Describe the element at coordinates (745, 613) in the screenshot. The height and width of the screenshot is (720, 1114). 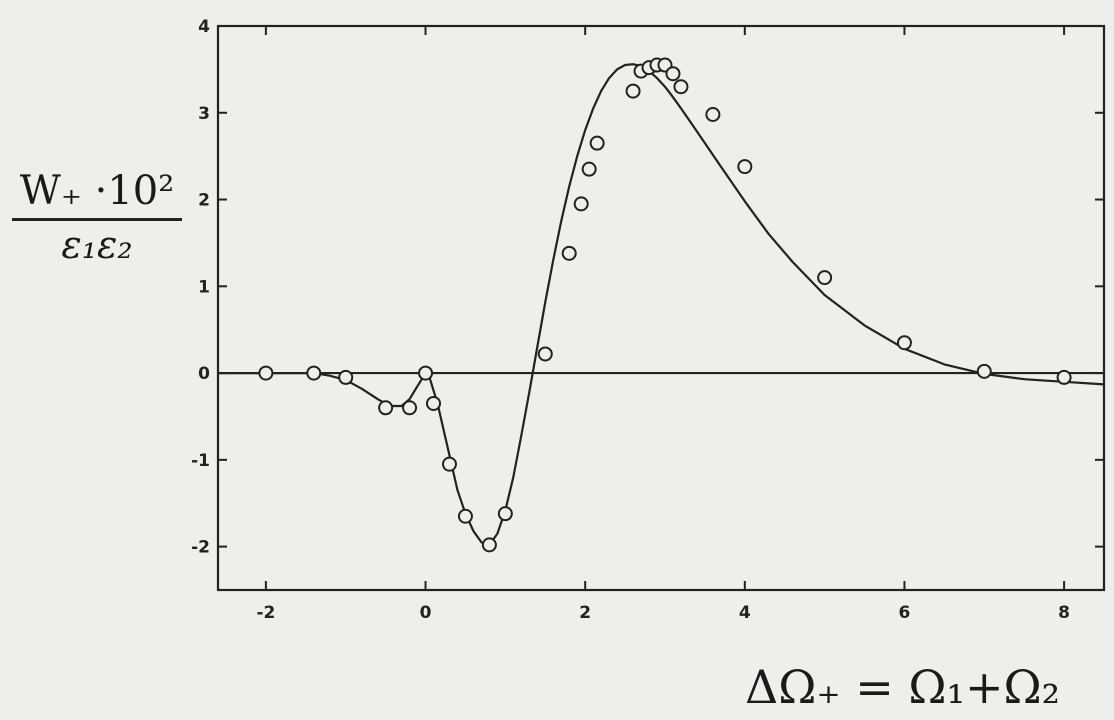
I see `x-tick-label: 4` at that location.